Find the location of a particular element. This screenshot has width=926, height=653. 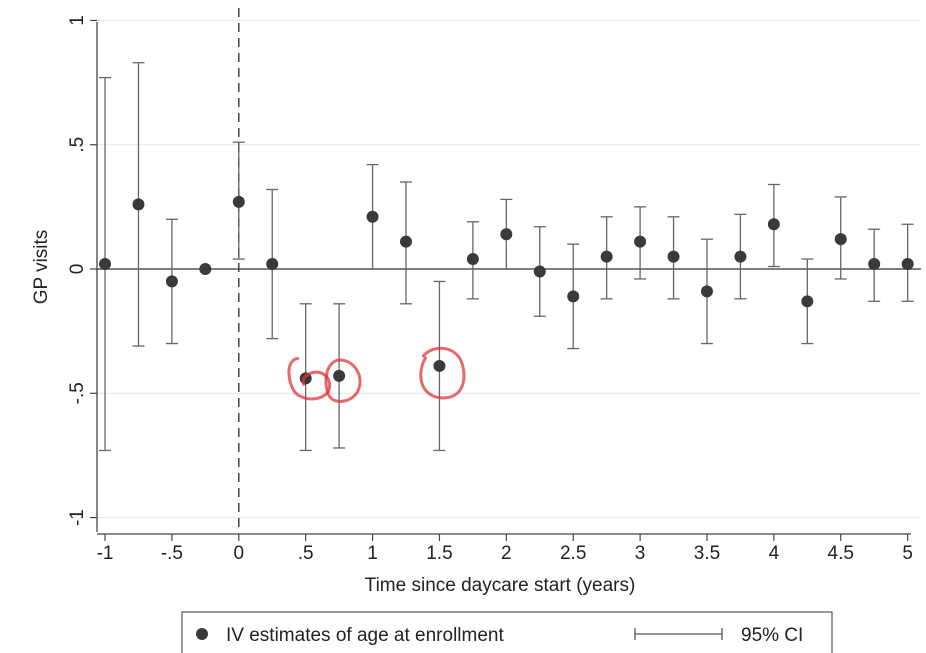

y-tick-label-2: 0 is located at coordinates (77, 269).